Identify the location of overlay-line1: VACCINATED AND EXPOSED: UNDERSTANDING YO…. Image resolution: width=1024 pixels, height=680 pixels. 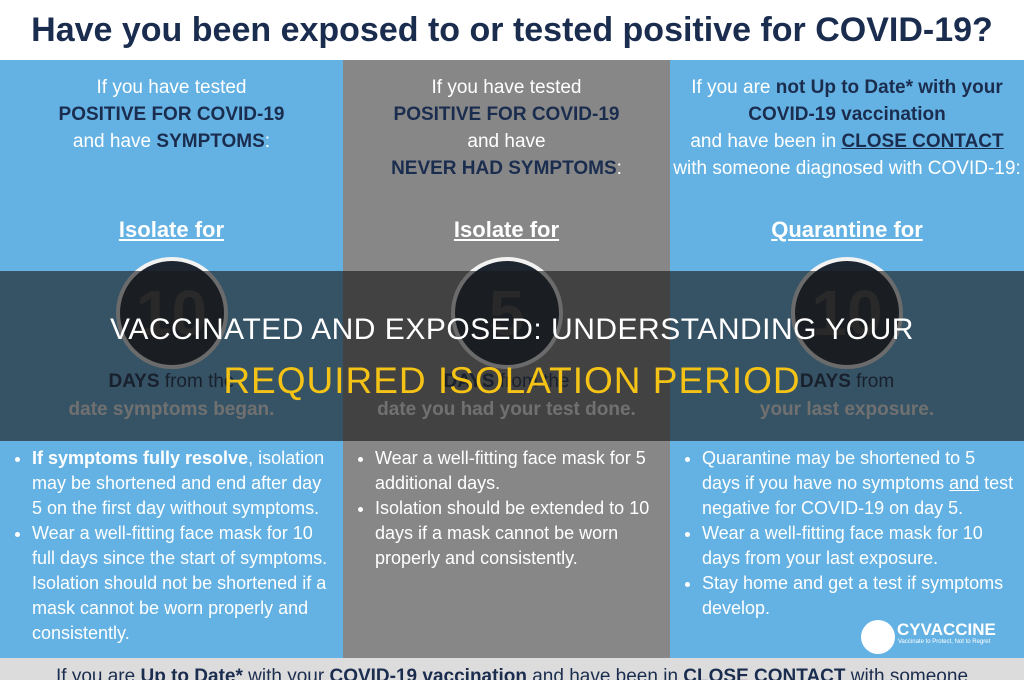
(512, 329).